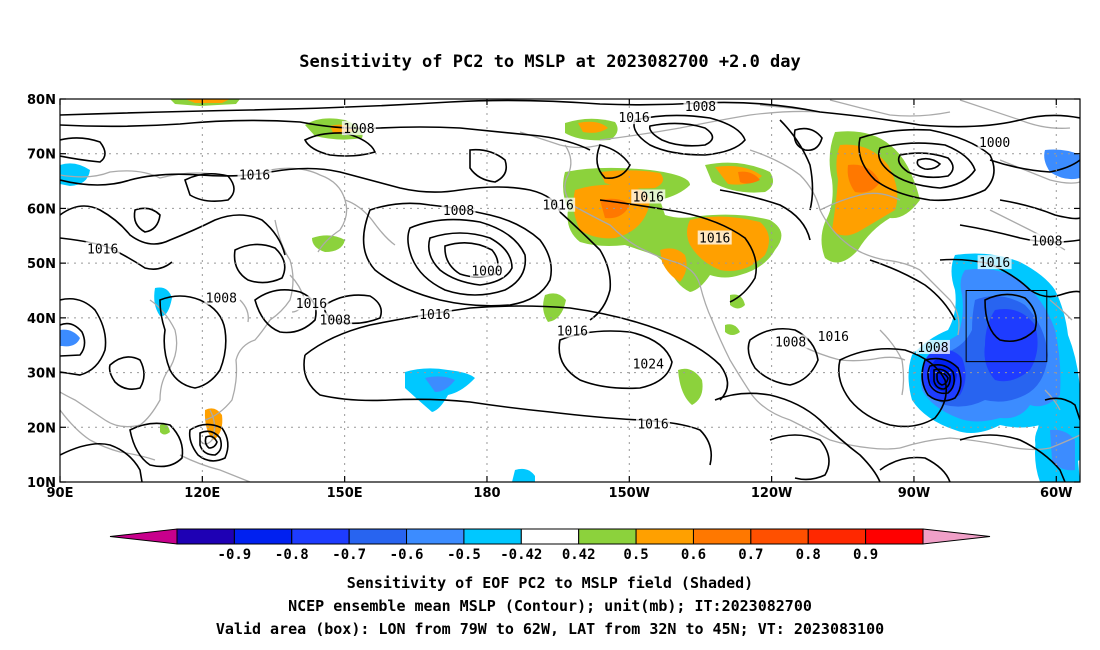  I want to click on colorbar-label: 0.8, so click(808, 555).